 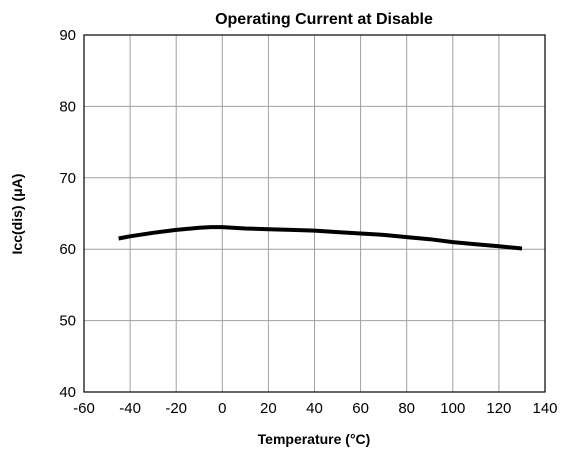 What do you see at coordinates (498, 408) in the screenshot?
I see `x-tick-label: 120` at bounding box center [498, 408].